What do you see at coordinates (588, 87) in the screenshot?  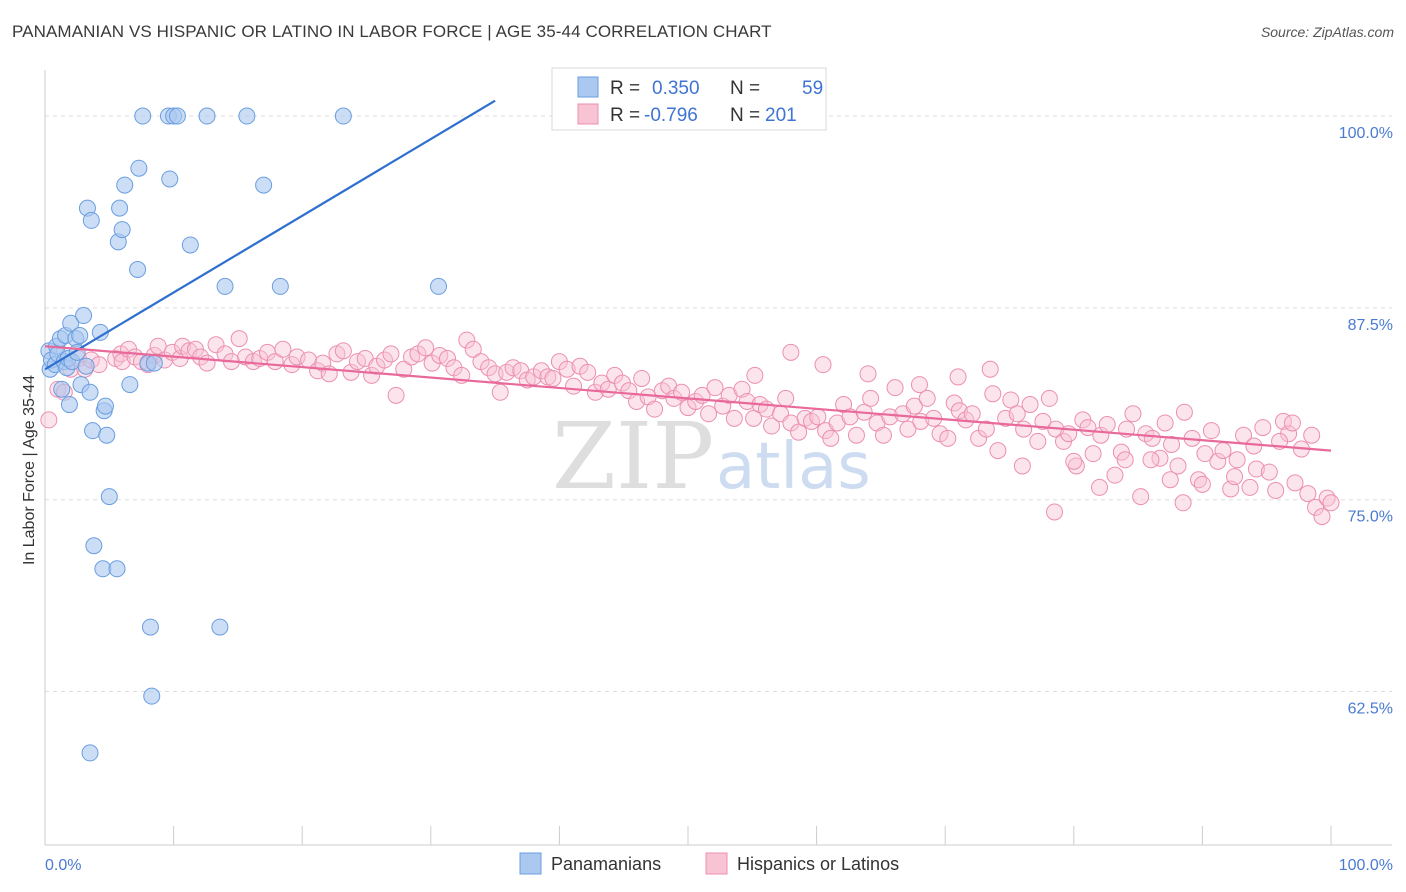 I see `legend-swatch-blue` at bounding box center [588, 87].